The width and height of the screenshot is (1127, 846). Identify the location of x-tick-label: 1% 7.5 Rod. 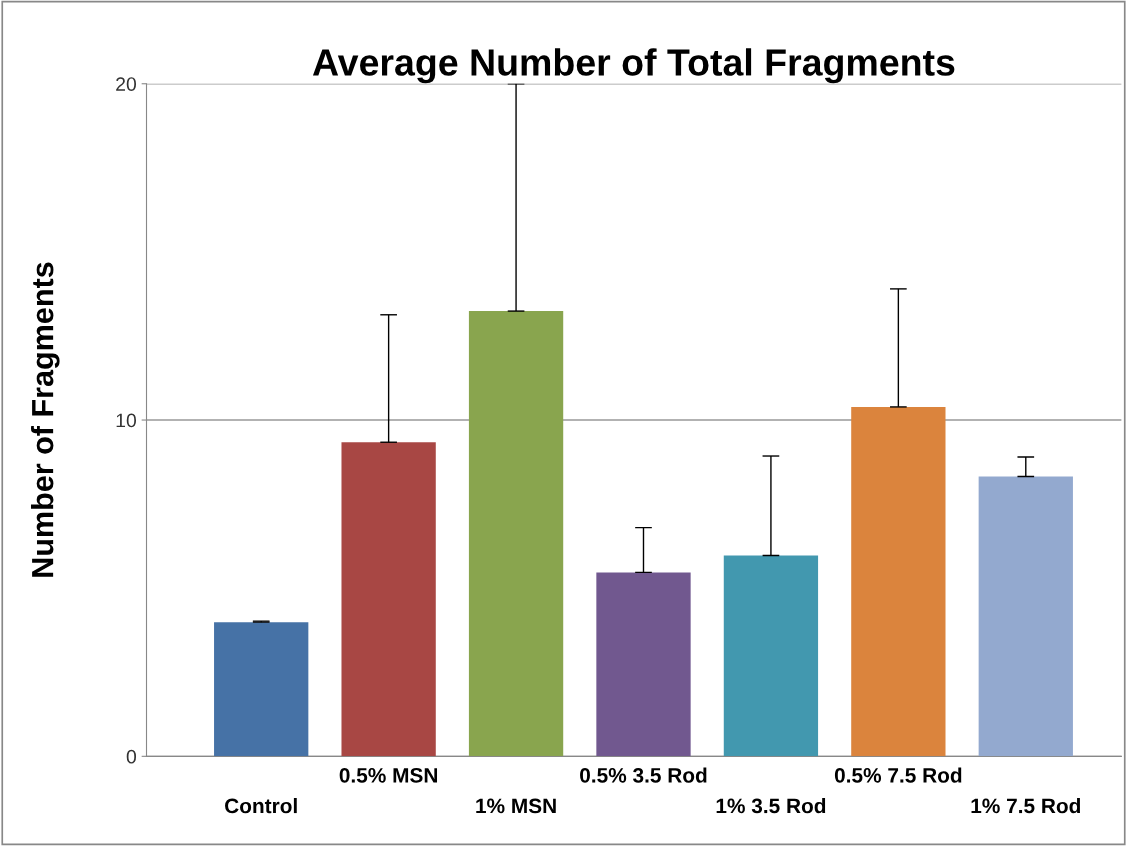
(1025, 805).